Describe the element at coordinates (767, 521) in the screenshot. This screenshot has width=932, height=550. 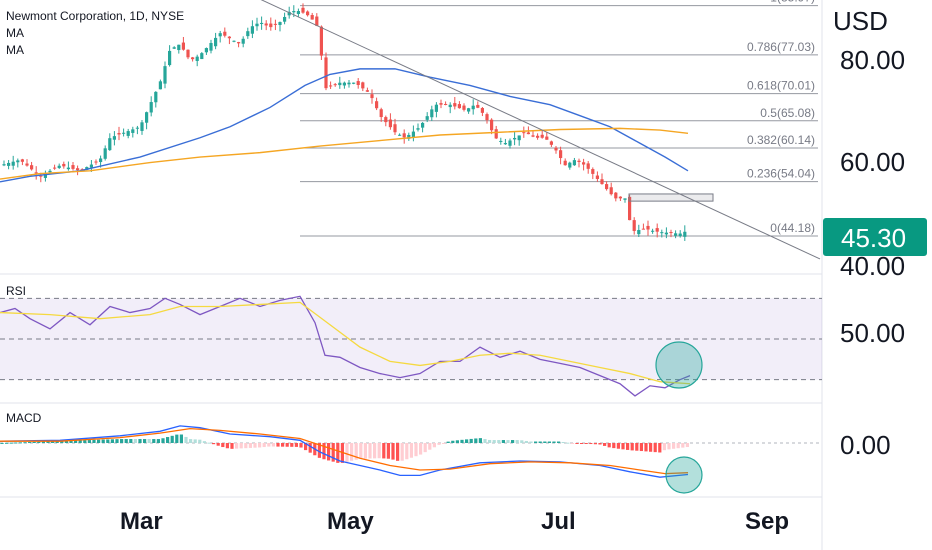
I see `time-tick-sep: Sep` at that location.